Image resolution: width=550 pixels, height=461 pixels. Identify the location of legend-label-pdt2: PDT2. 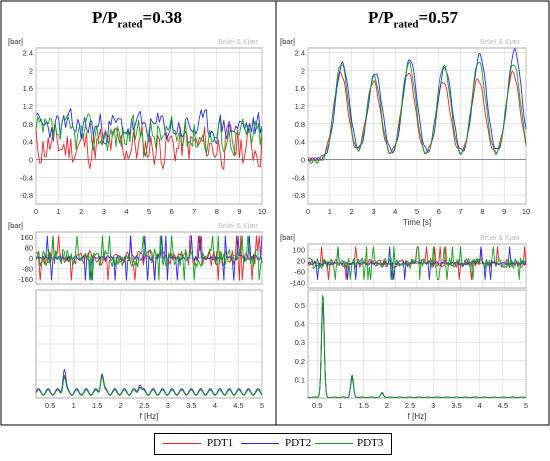
(298, 443).